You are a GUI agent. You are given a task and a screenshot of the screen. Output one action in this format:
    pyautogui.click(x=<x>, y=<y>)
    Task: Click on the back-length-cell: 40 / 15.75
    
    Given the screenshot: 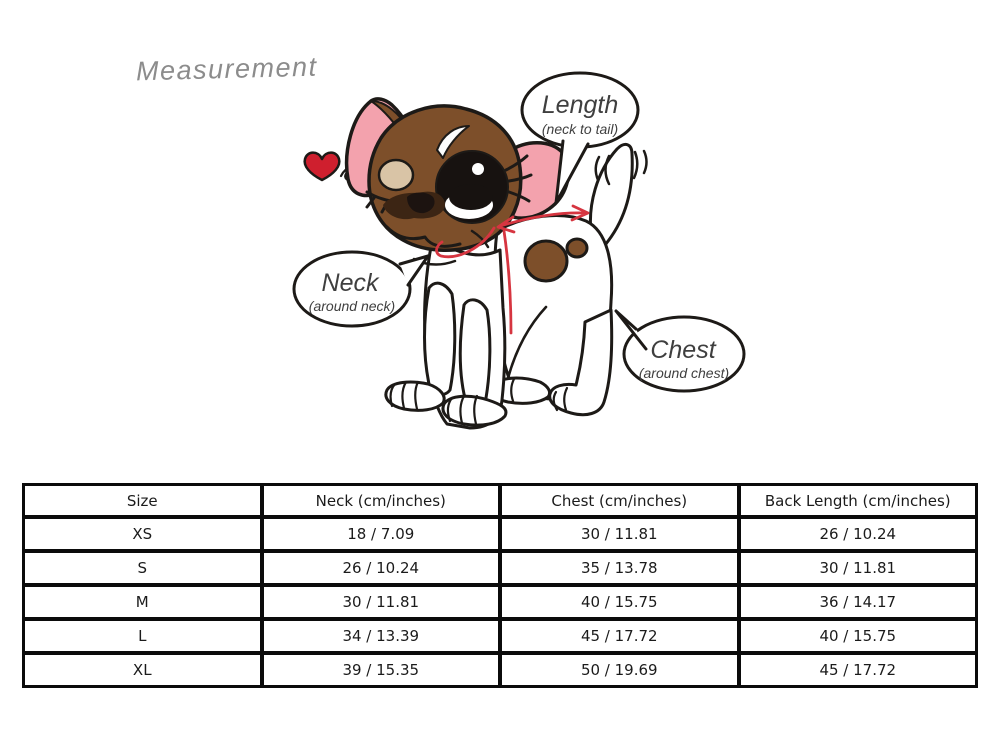 What is the action you would take?
    pyautogui.click(x=857, y=636)
    